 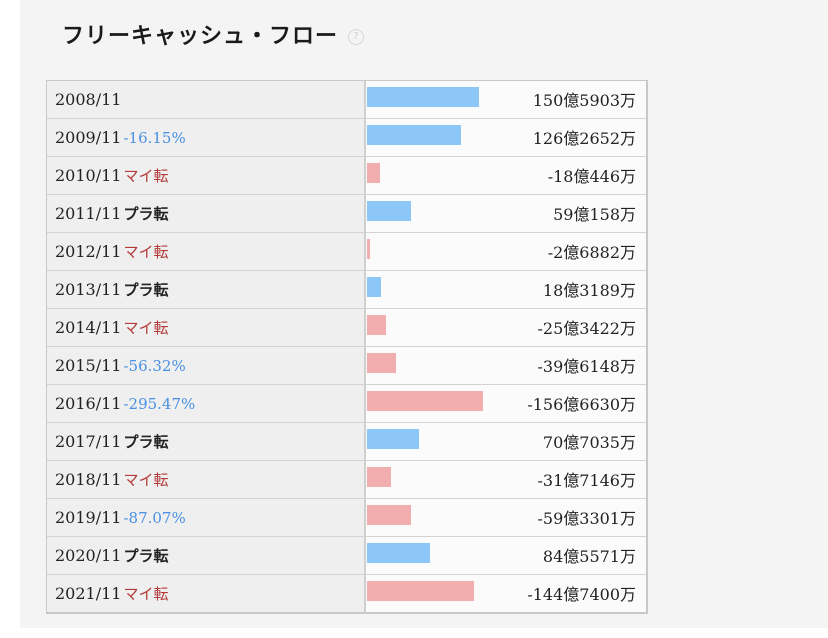 What do you see at coordinates (584, 100) in the screenshot?
I see `value-label: 150億5903万` at bounding box center [584, 100].